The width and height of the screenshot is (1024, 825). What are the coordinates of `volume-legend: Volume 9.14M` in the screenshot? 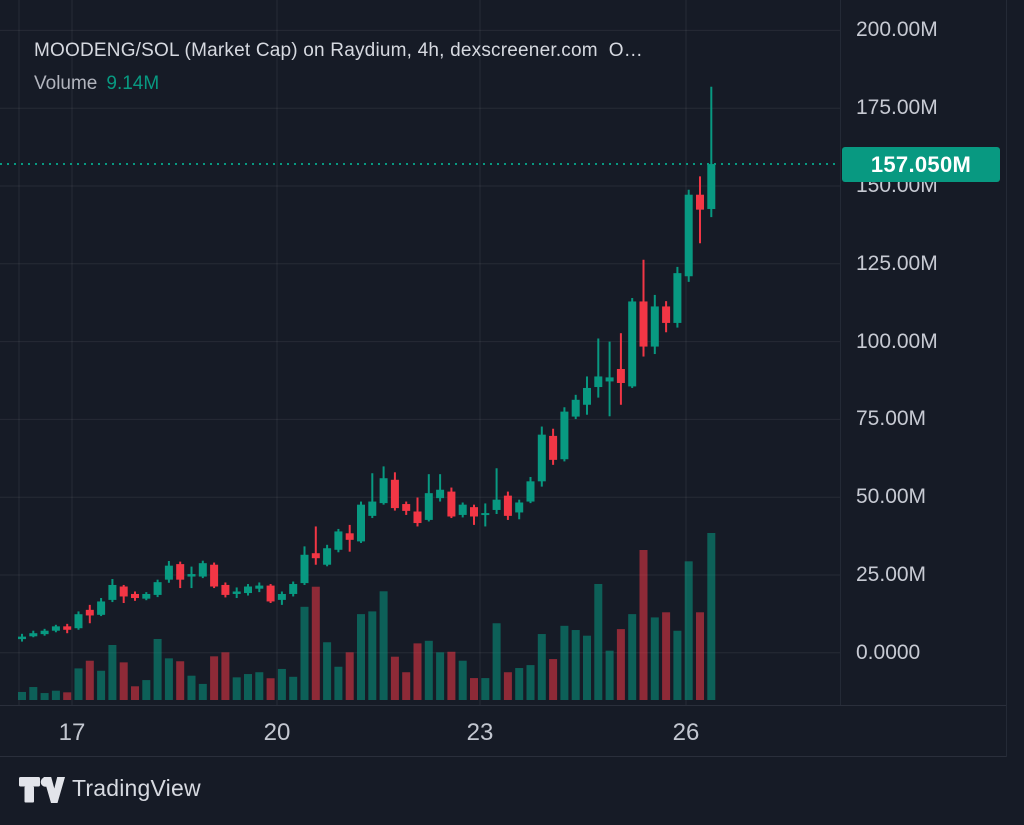 It's located at (338, 84).